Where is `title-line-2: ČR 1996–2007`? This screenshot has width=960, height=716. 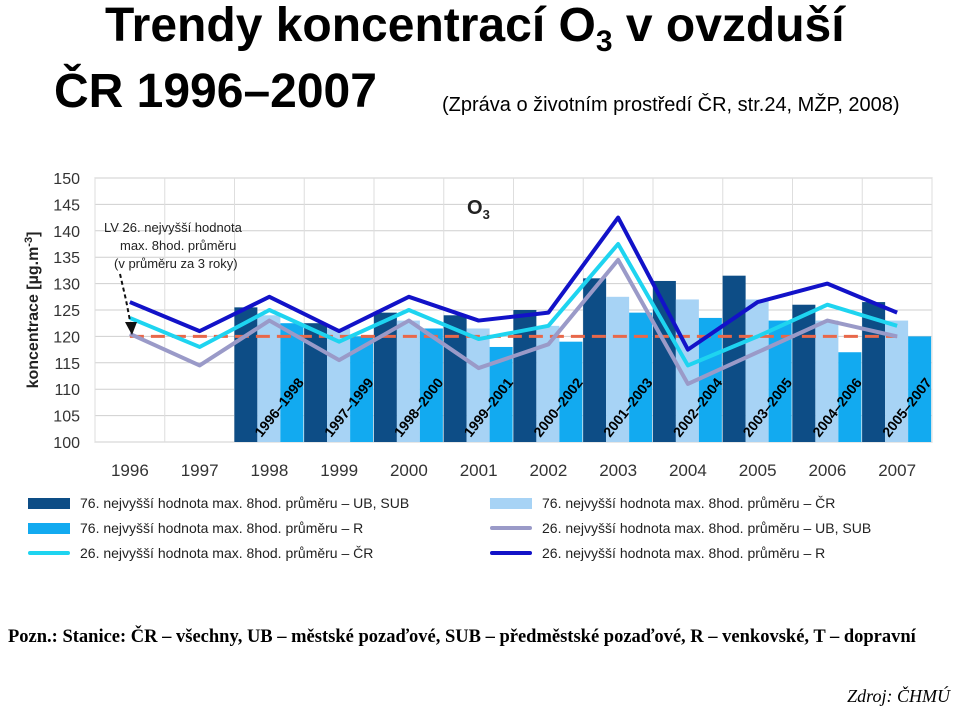 title-line-2: ČR 1996–2007 is located at coordinates (215, 91).